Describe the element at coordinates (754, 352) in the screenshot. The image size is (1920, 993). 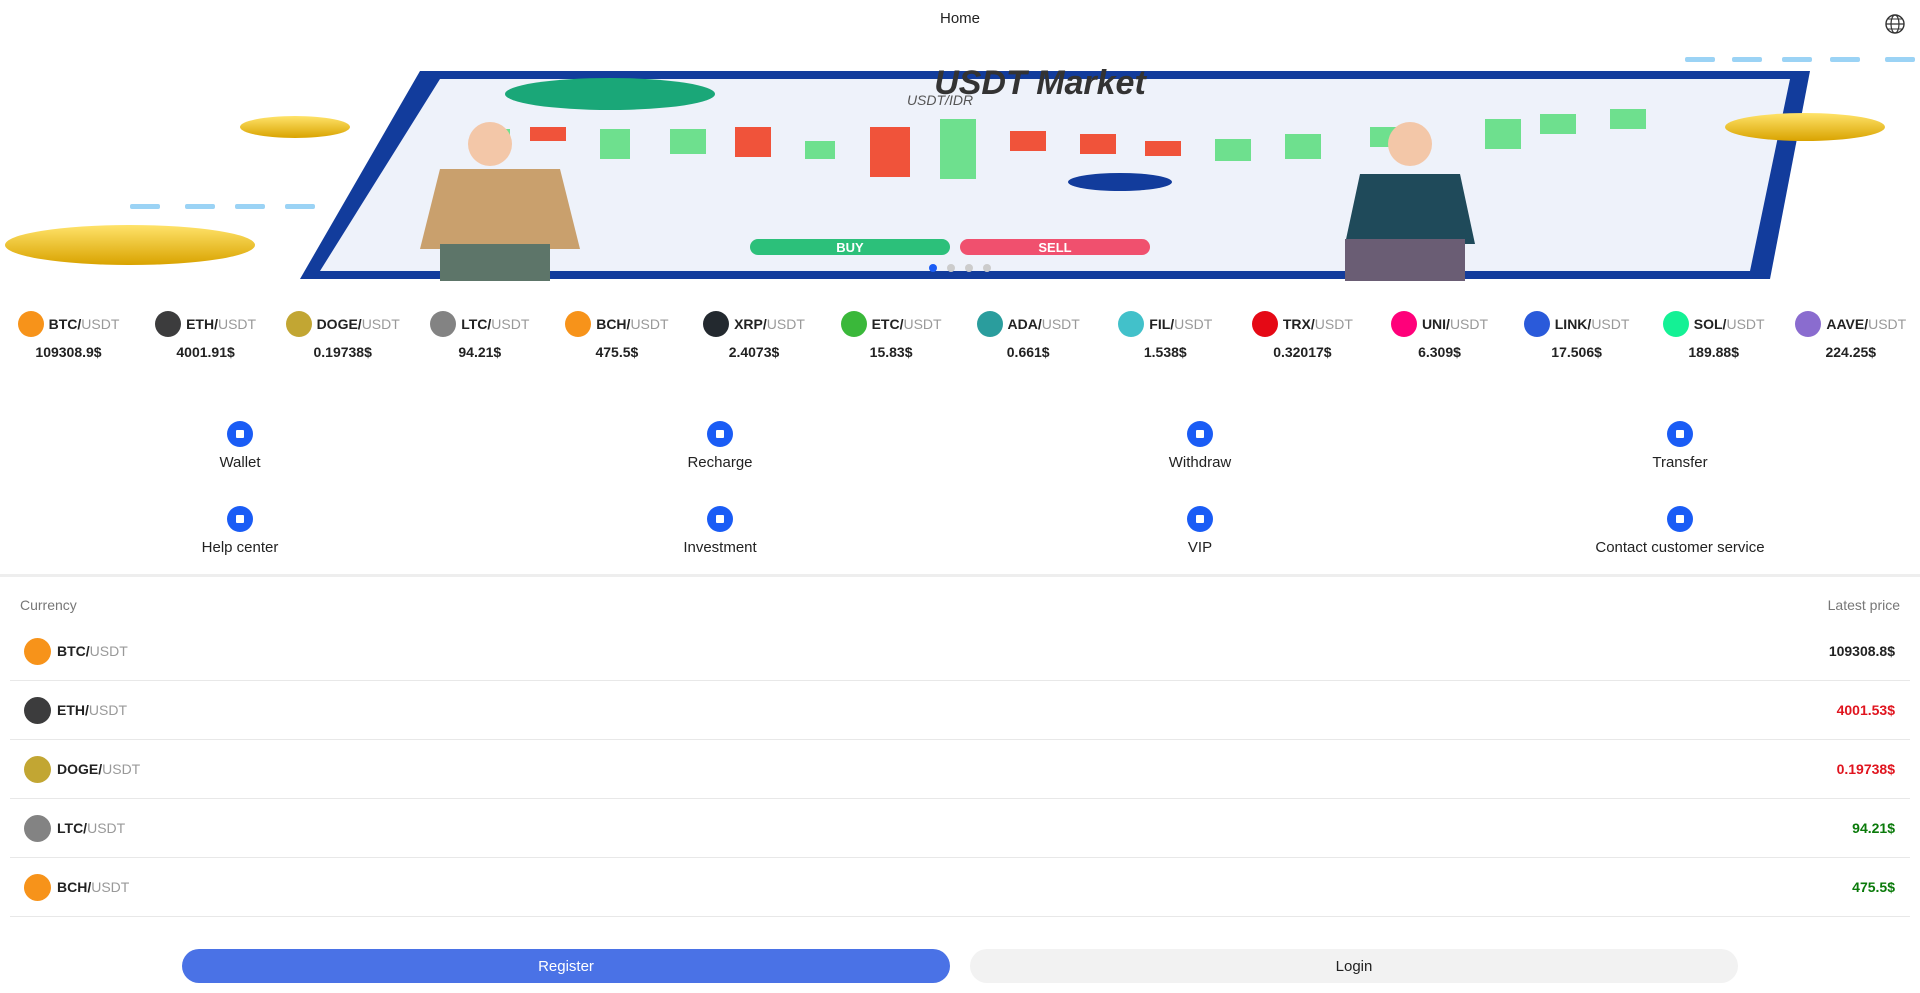
I see `ticker-price: 2.4073$` at that location.